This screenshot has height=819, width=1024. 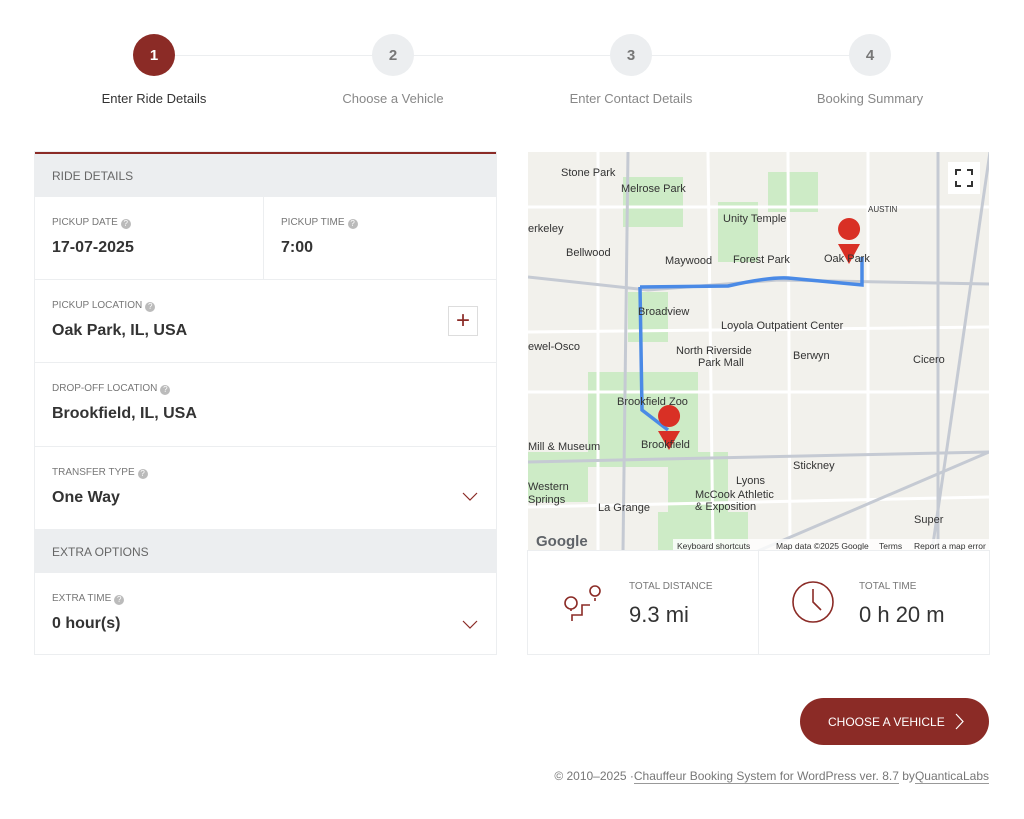 I want to click on value: One Way, so click(x=86, y=497).